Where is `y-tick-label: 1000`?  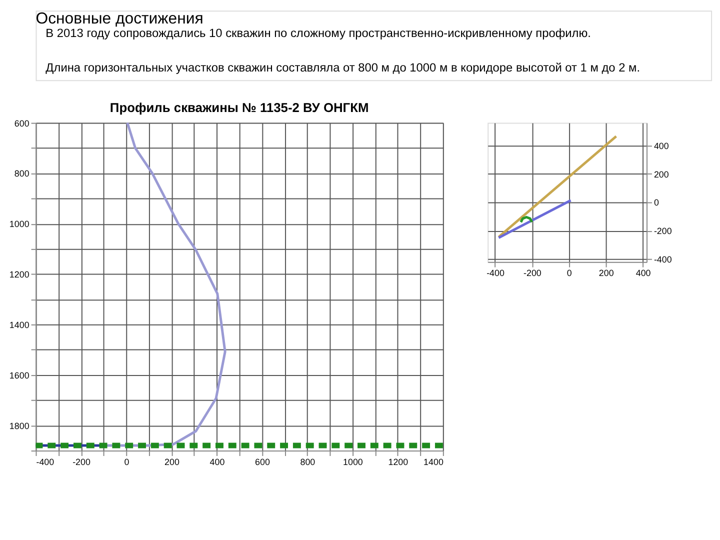 y-tick-label: 1000 is located at coordinates (19, 224).